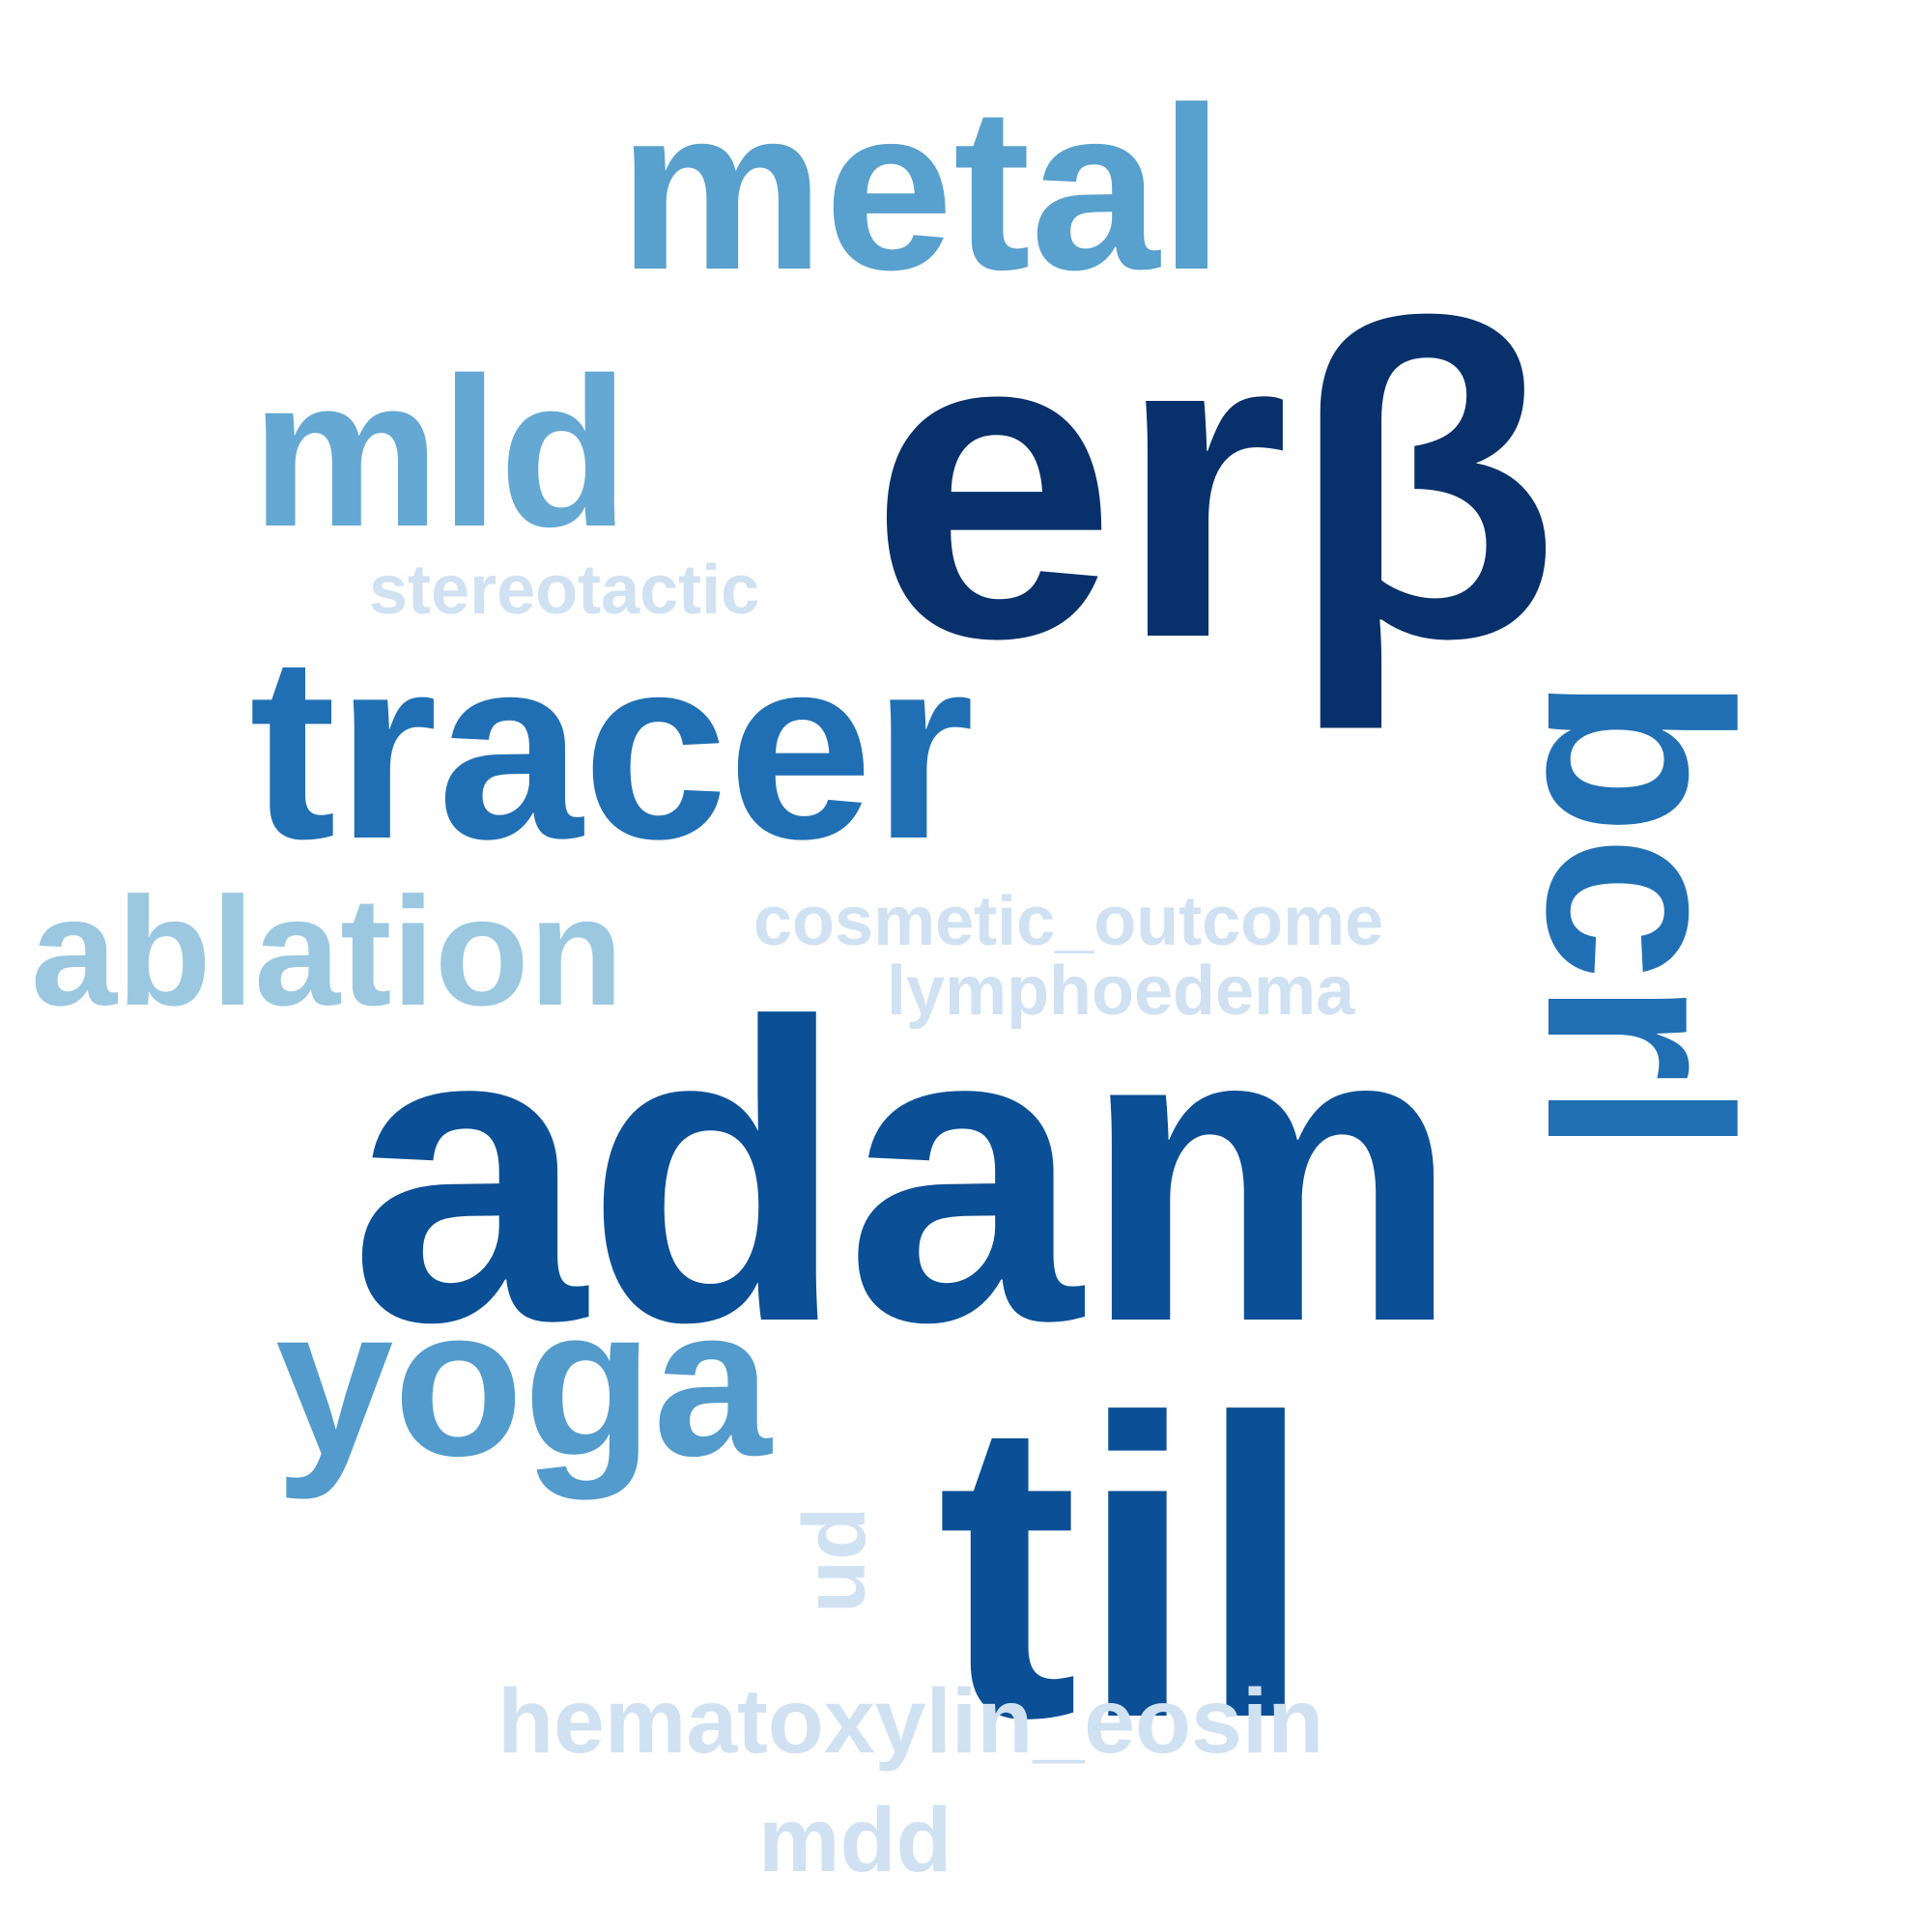 This screenshot has width=1932, height=1932. I want to click on word-mdd: mdd, so click(855, 1840).